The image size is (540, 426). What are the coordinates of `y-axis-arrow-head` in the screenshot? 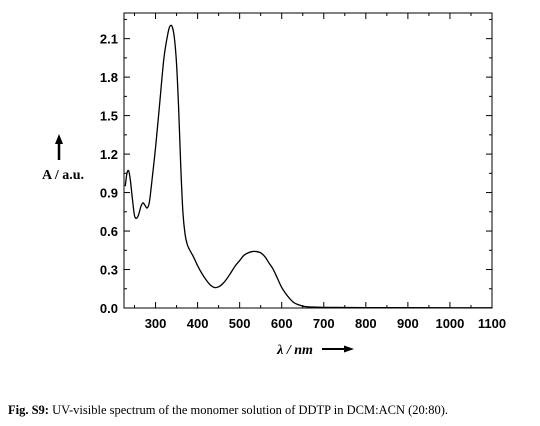 It's located at (59, 139).